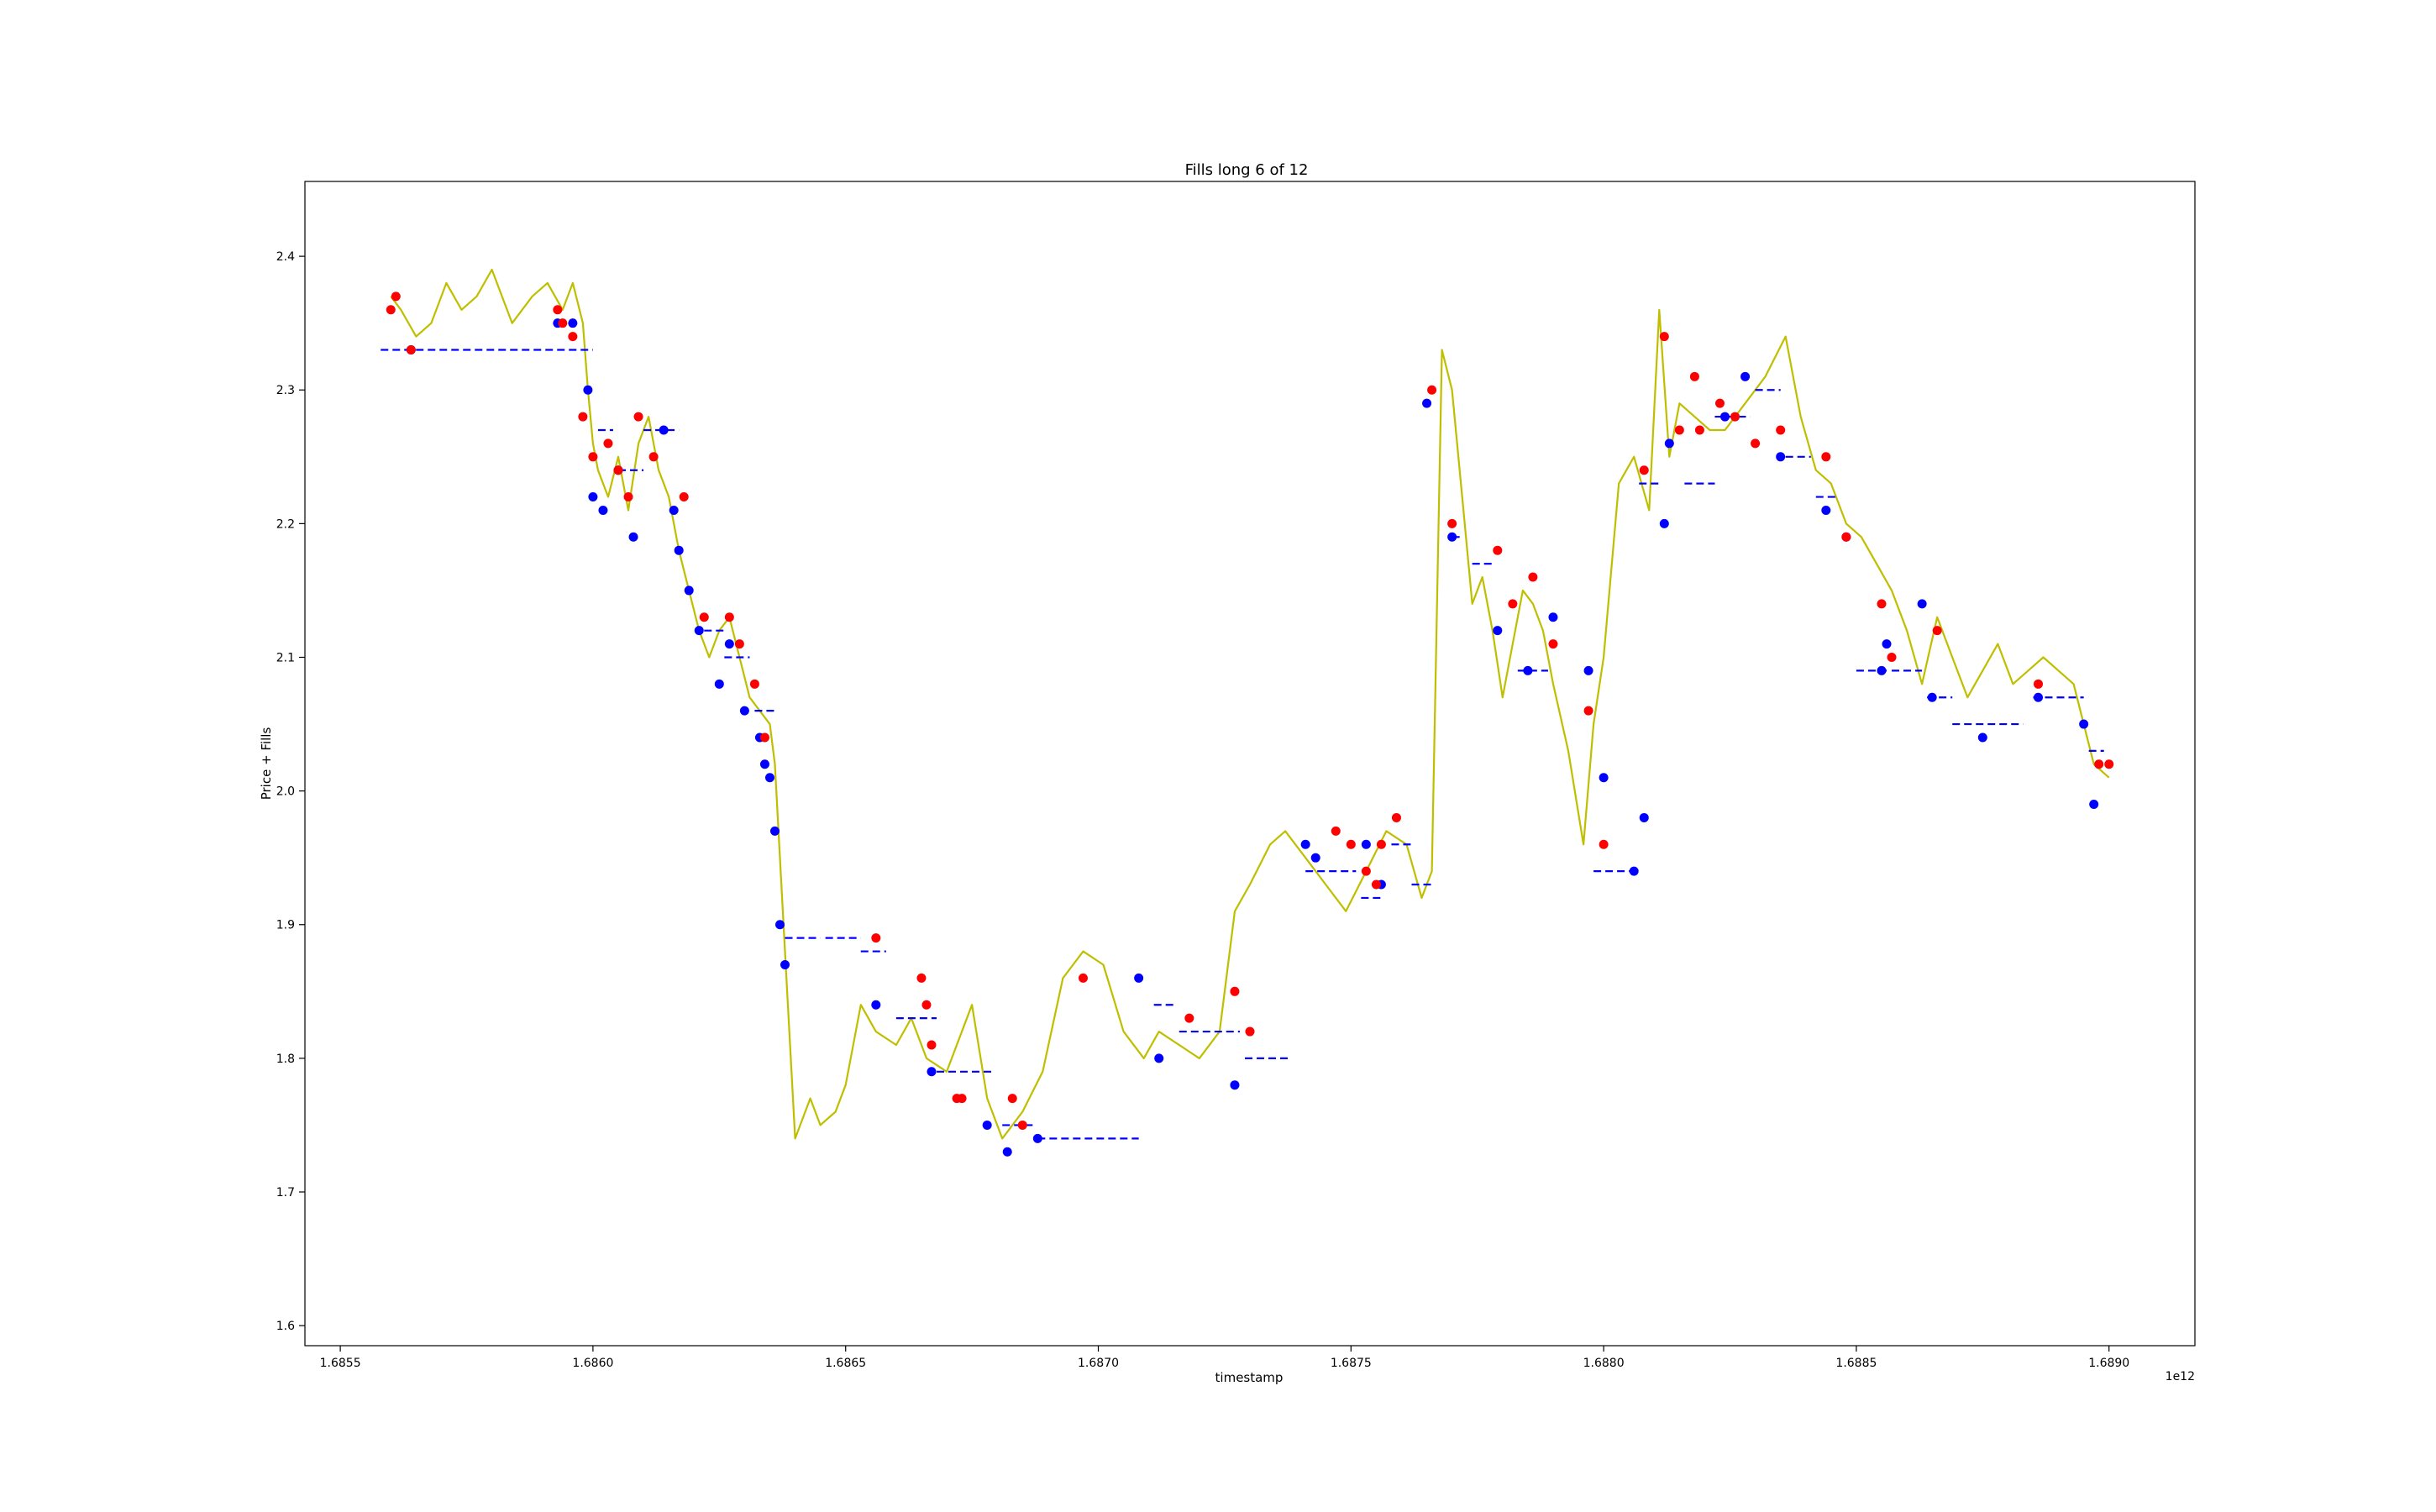 The width and height of the screenshot is (2436, 1512). I want to click on y-tick-label: 2.1, so click(285, 657).